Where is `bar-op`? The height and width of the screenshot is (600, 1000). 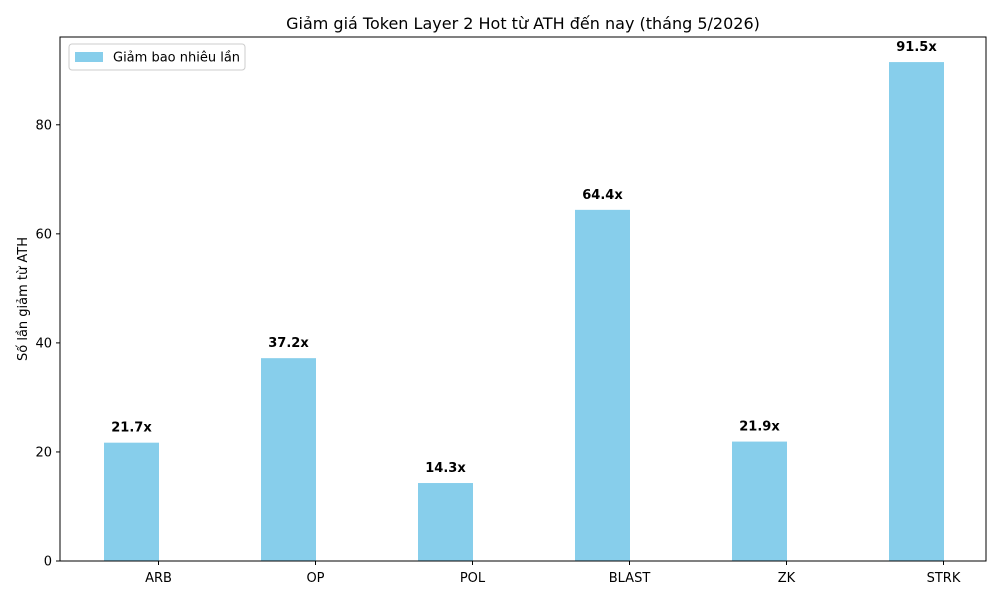
bar-op is located at coordinates (288, 459).